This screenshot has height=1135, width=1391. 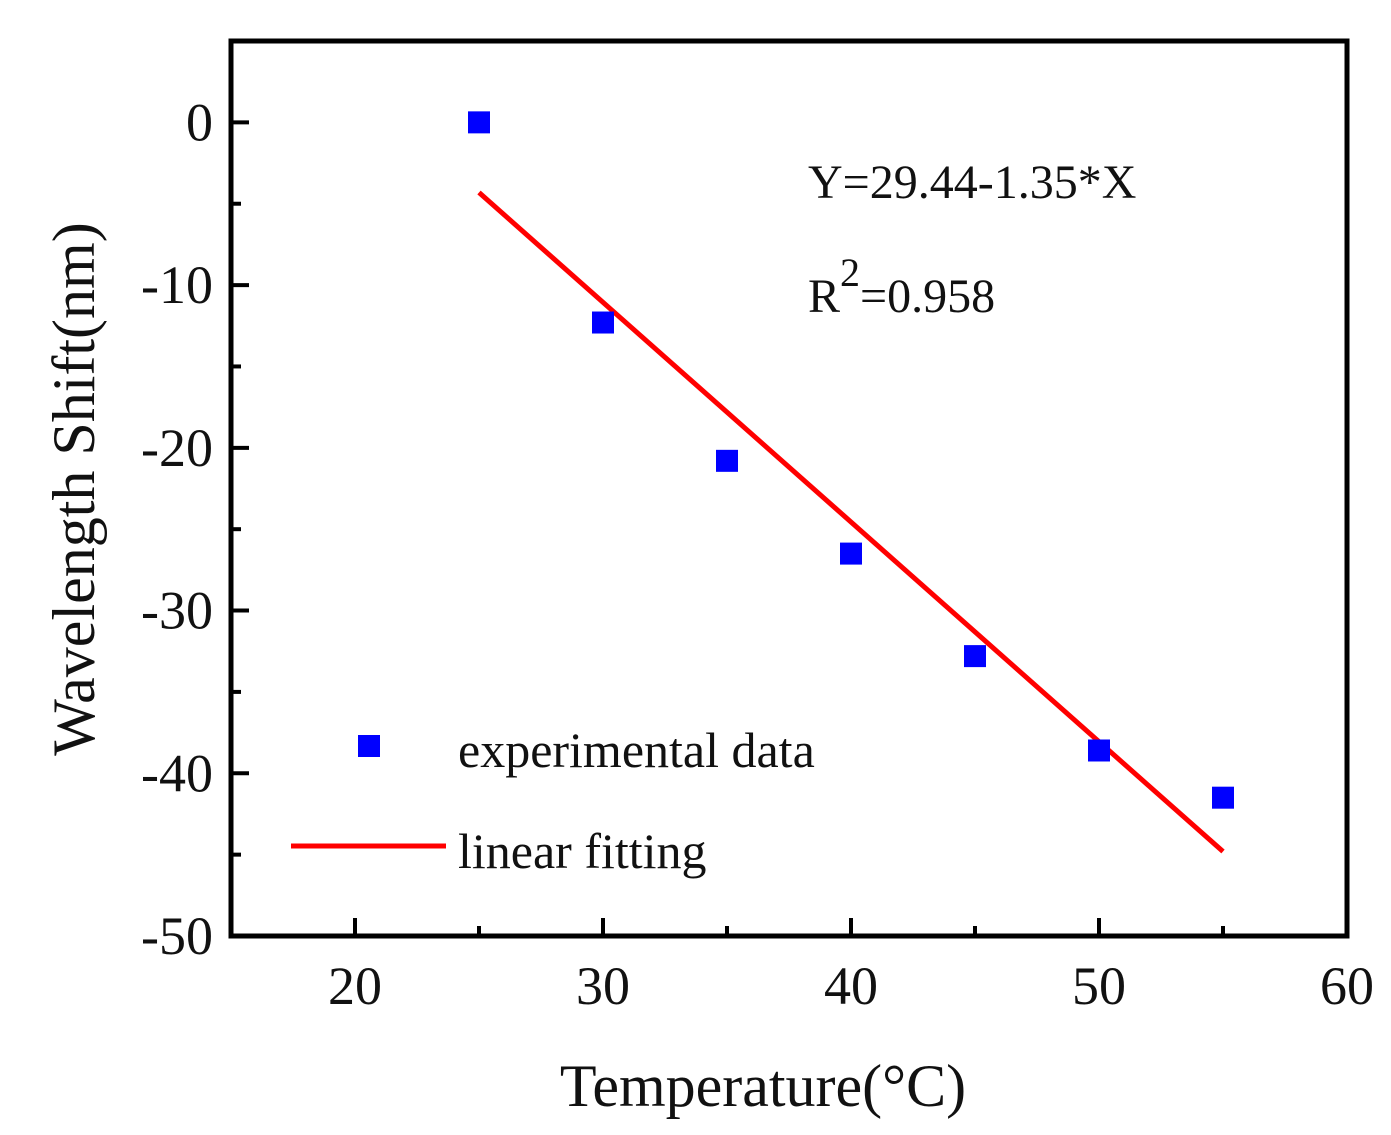 I want to click on r-squared-prefix: R, so click(x=824, y=296).